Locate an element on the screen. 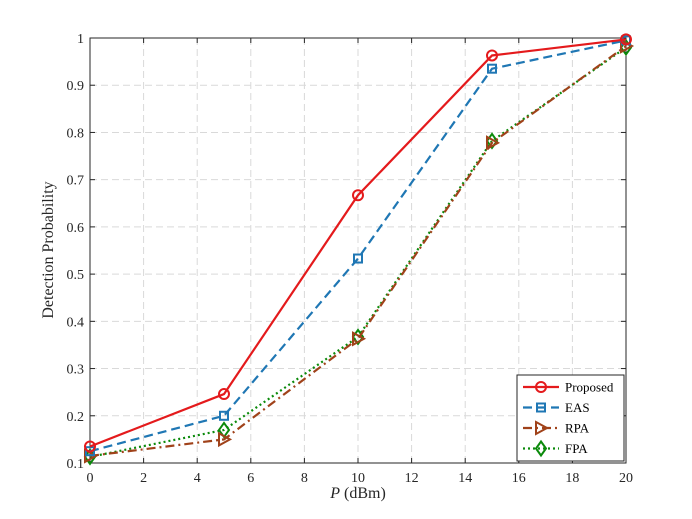 The image size is (692, 519). legend-marker-proposed is located at coordinates (541, 387).